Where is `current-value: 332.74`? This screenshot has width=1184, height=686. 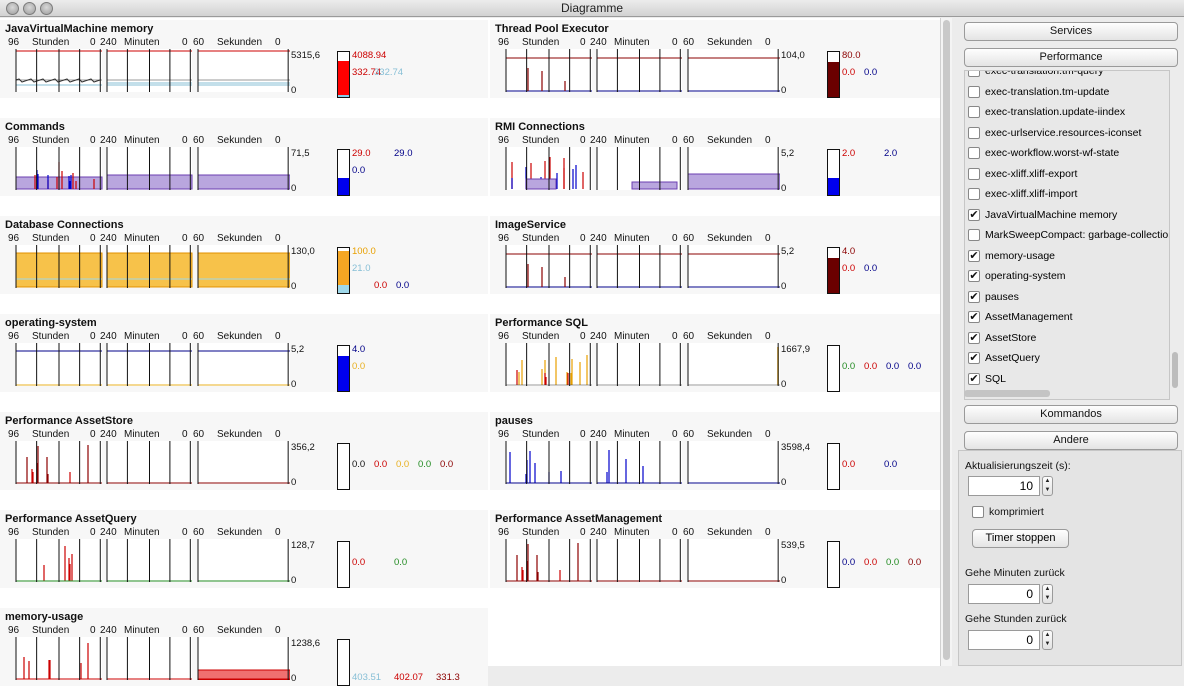 current-value: 332.74 is located at coordinates (367, 72).